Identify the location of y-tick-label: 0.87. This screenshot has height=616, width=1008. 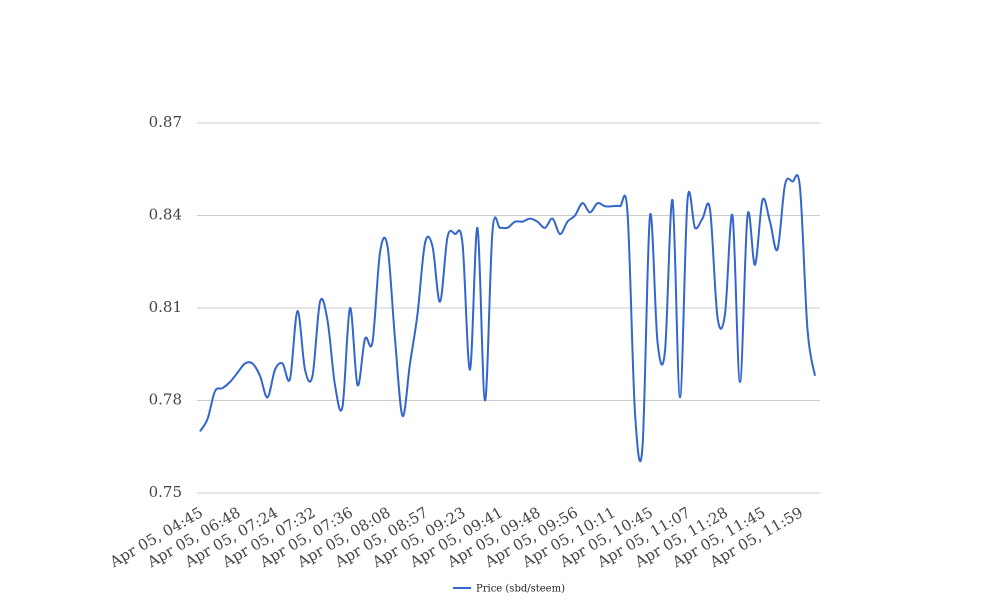
(165, 122).